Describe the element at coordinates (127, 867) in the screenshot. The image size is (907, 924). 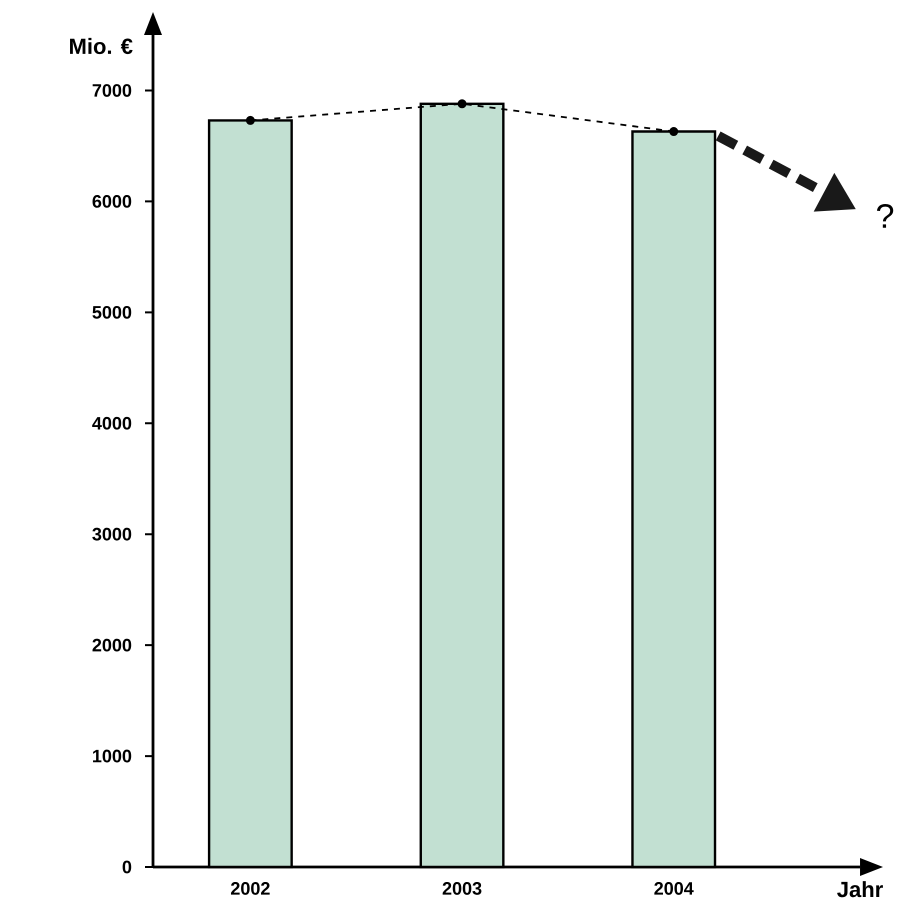
I see `y-tick-label: 0` at that location.